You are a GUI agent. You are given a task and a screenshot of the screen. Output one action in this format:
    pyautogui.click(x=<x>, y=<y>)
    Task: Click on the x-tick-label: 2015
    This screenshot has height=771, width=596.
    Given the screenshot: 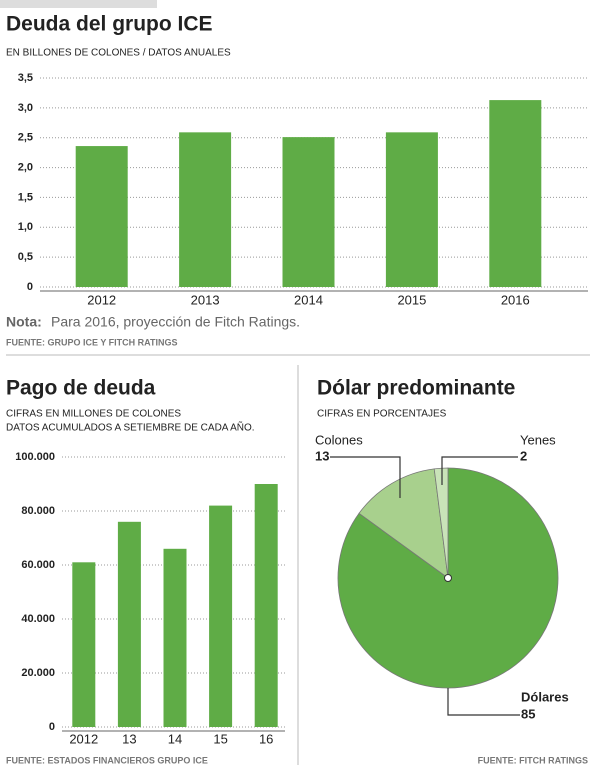 What is the action you would take?
    pyautogui.click(x=411, y=299)
    